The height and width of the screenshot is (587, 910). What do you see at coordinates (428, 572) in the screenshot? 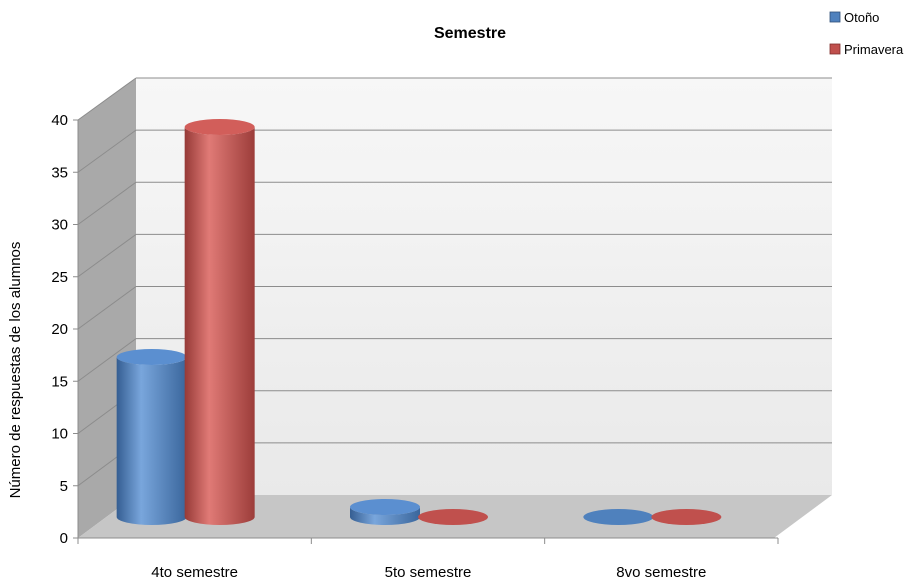
I see `x-tick-label: 5to semestre` at bounding box center [428, 572].